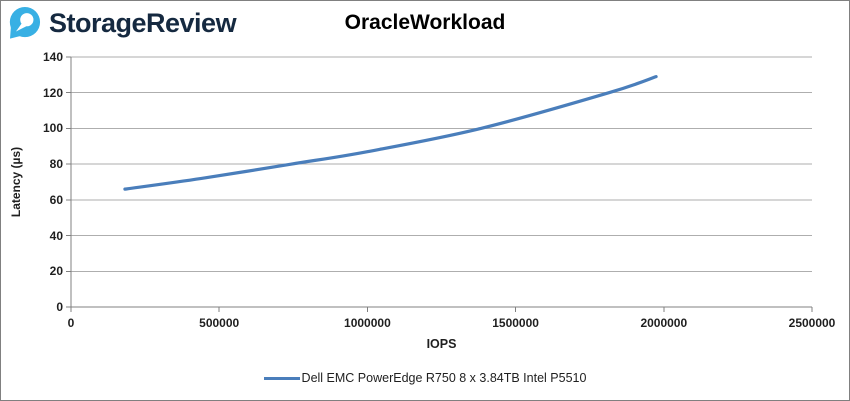  What do you see at coordinates (24, 23) in the screenshot?
I see `storagereview-logo-icon` at bounding box center [24, 23].